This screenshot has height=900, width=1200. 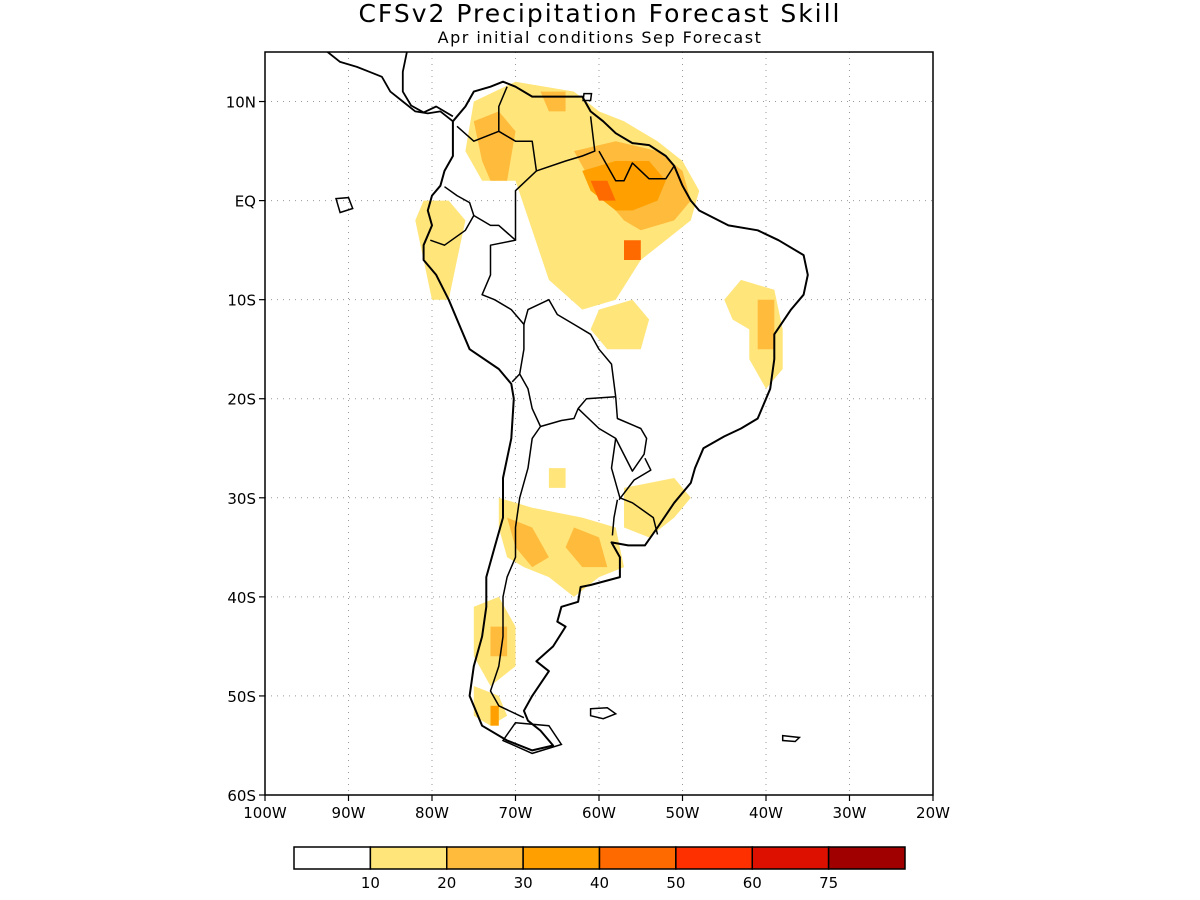 I want to click on colorbar-label: 20, so click(x=446, y=883).